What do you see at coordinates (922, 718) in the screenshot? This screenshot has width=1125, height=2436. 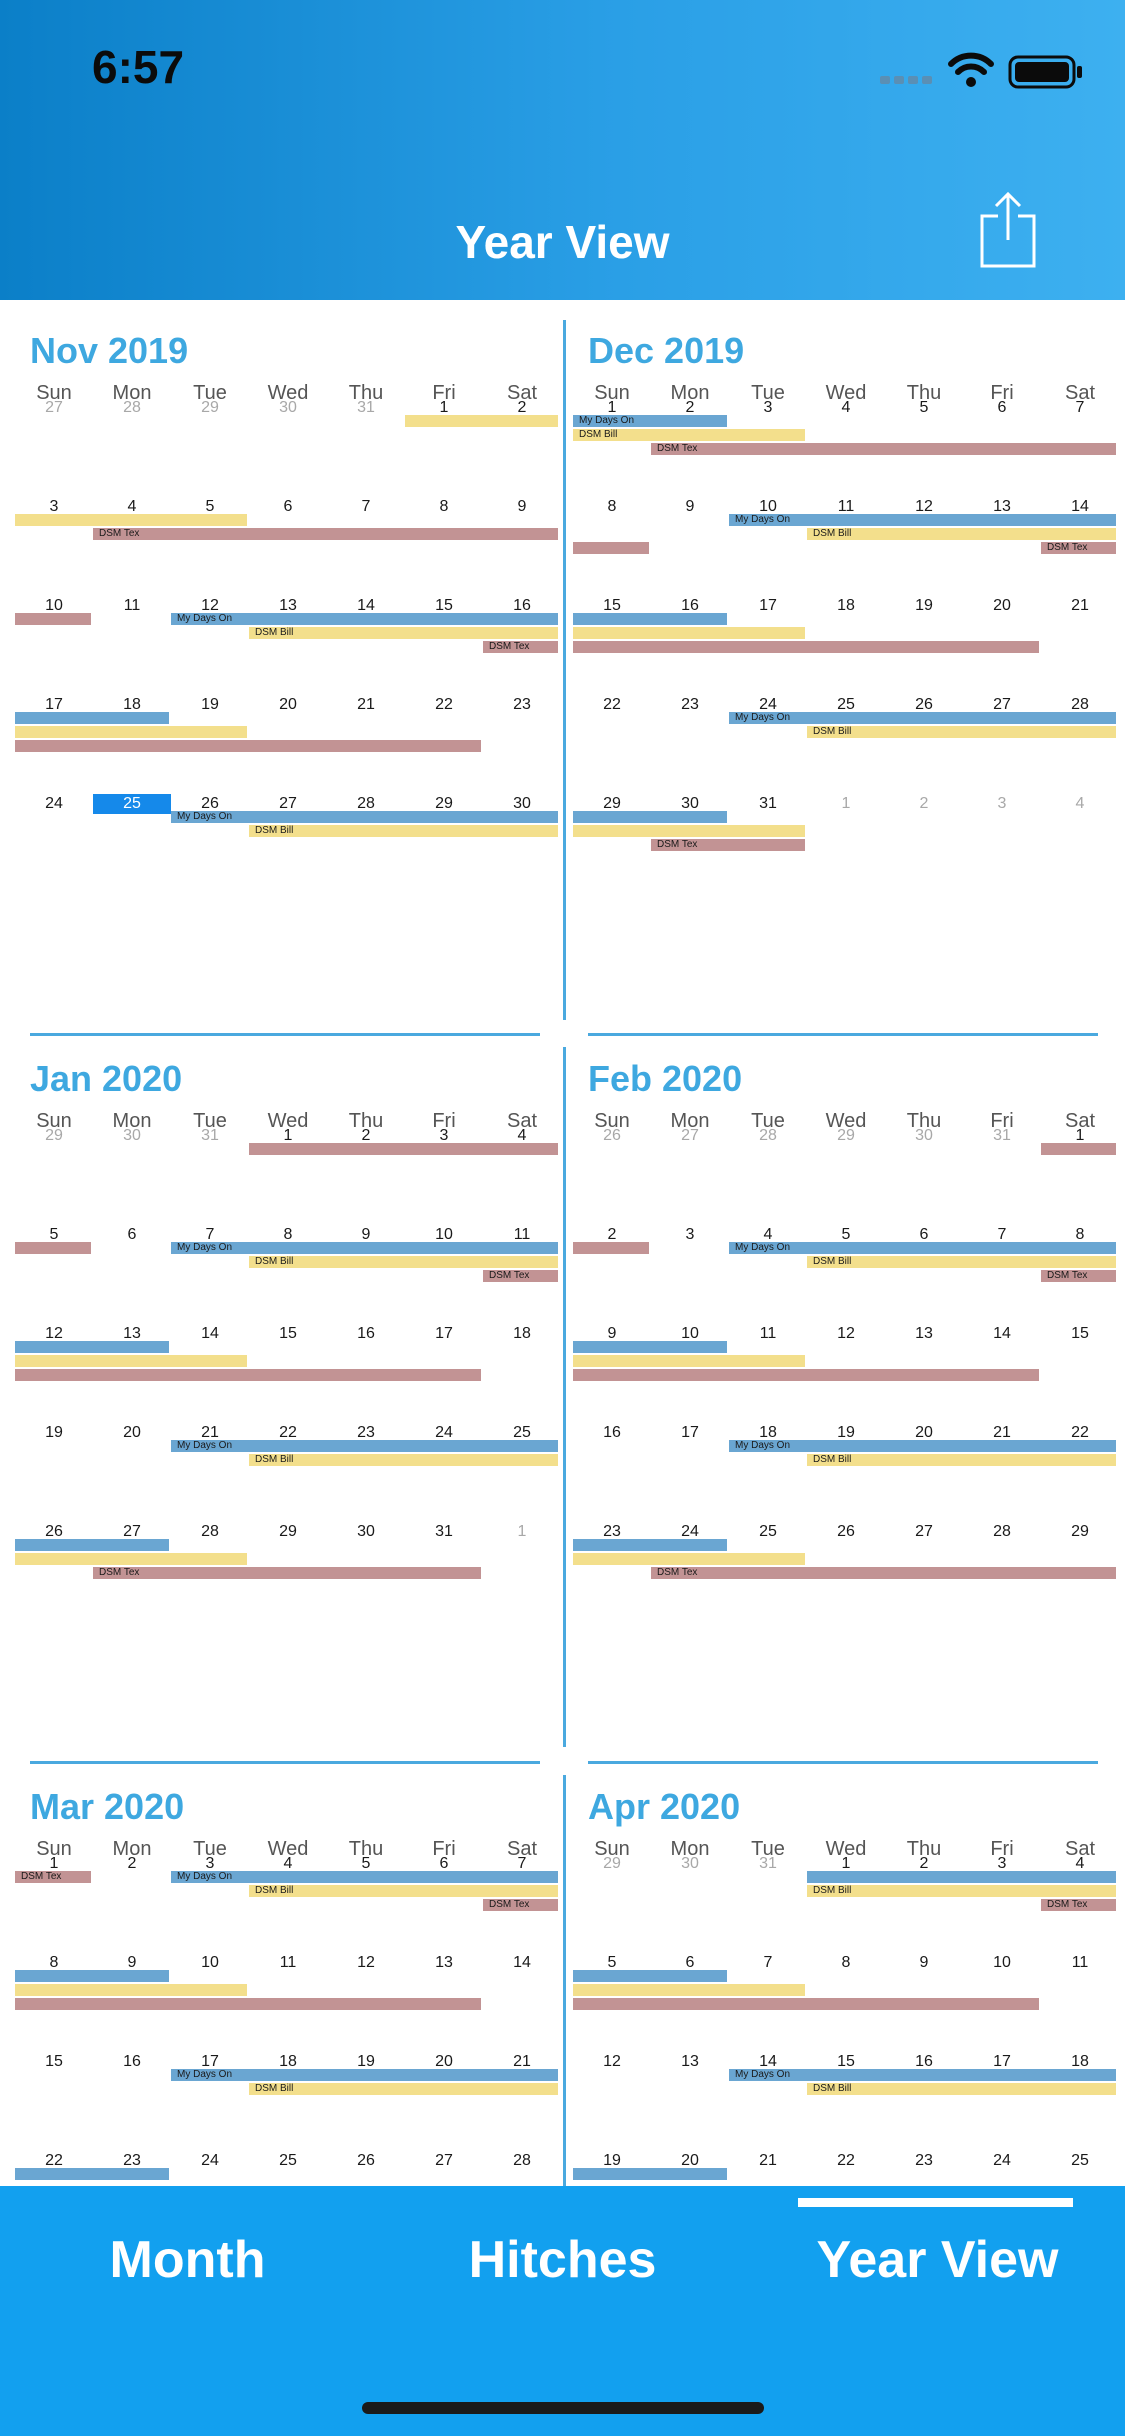 I see `my-days-on-bar: My Days On` at bounding box center [922, 718].